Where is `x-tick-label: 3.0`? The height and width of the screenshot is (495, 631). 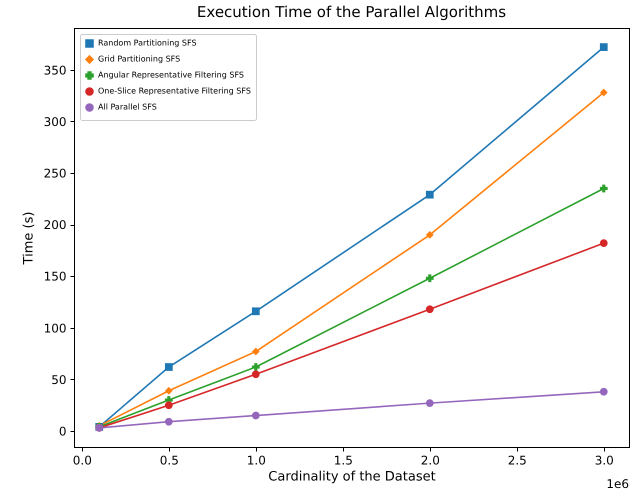 x-tick-label: 3.0 is located at coordinates (604, 461).